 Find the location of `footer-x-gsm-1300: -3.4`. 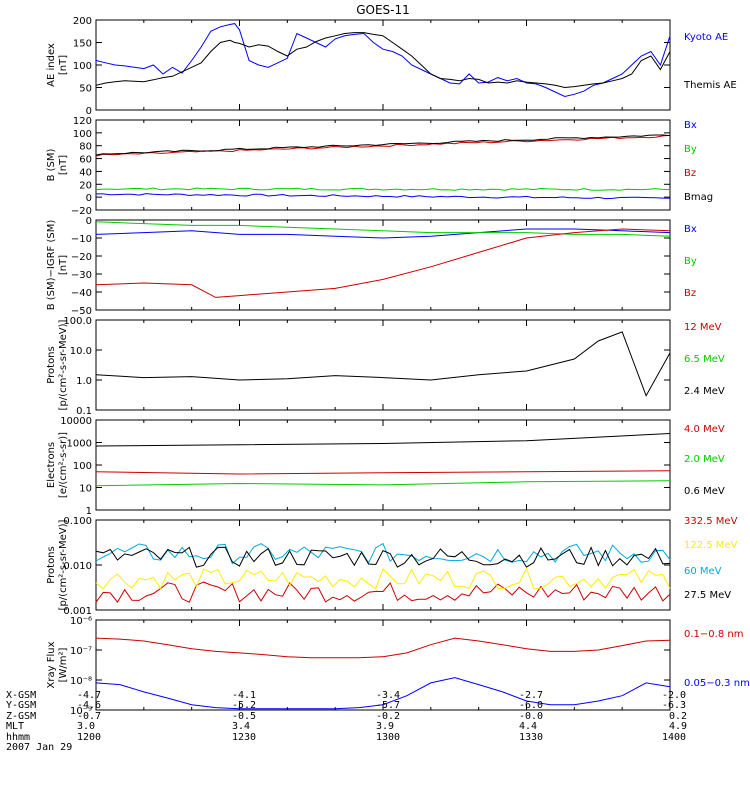

footer-x-gsm-1300: -3.4 is located at coordinates (388, 695).